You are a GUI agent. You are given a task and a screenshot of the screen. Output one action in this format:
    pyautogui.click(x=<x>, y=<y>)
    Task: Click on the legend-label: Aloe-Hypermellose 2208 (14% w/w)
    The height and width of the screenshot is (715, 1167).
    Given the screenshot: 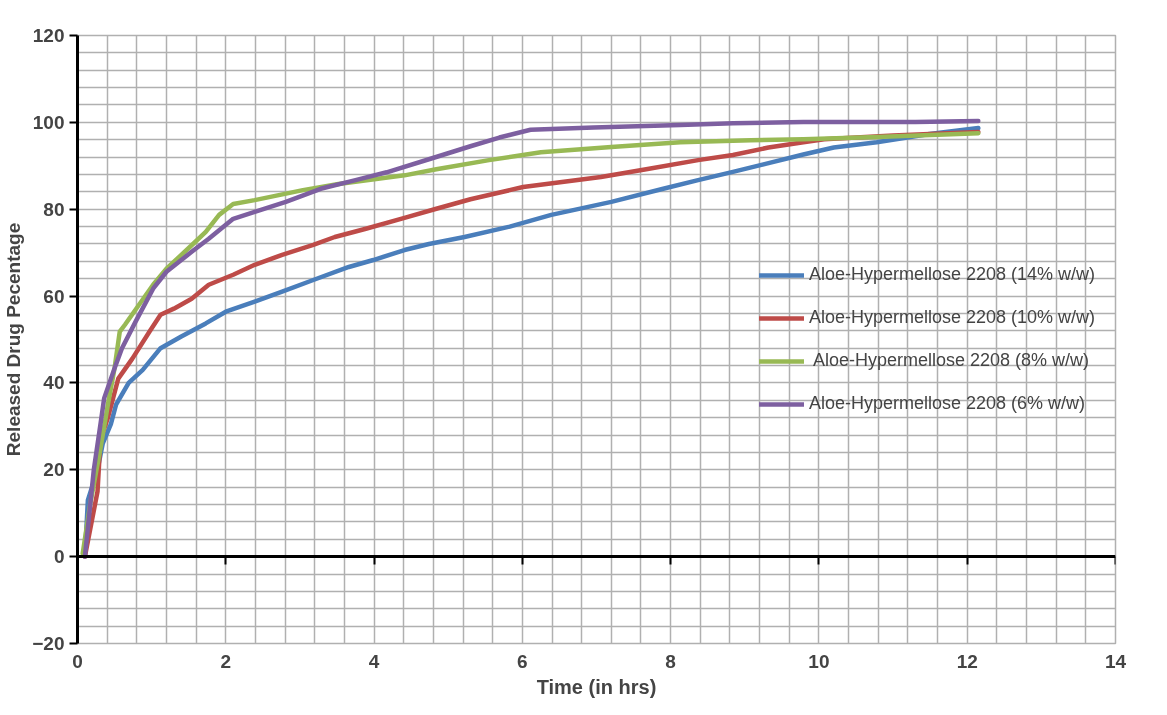 What is the action you would take?
    pyautogui.click(x=951, y=274)
    